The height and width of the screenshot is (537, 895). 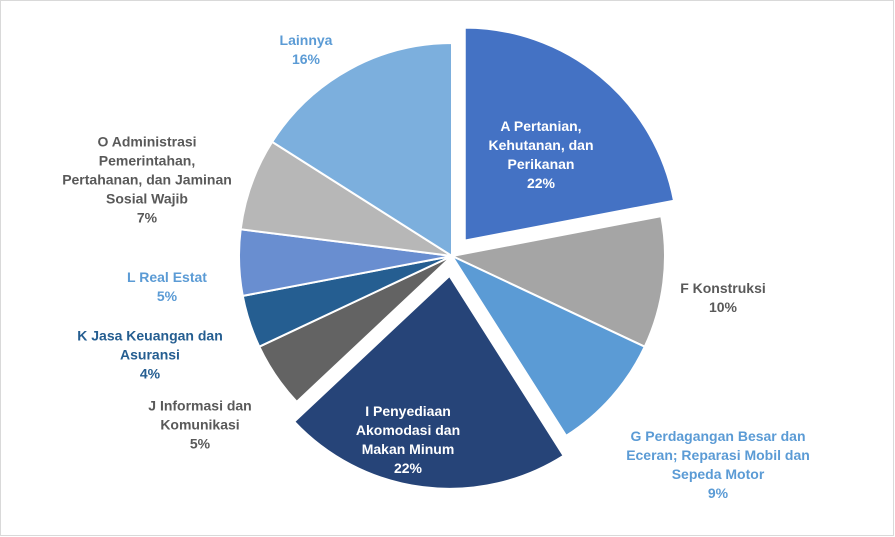 I want to click on category-label: I Penyediaan Akomodasi dan Makan Minum, so click(x=408, y=430).